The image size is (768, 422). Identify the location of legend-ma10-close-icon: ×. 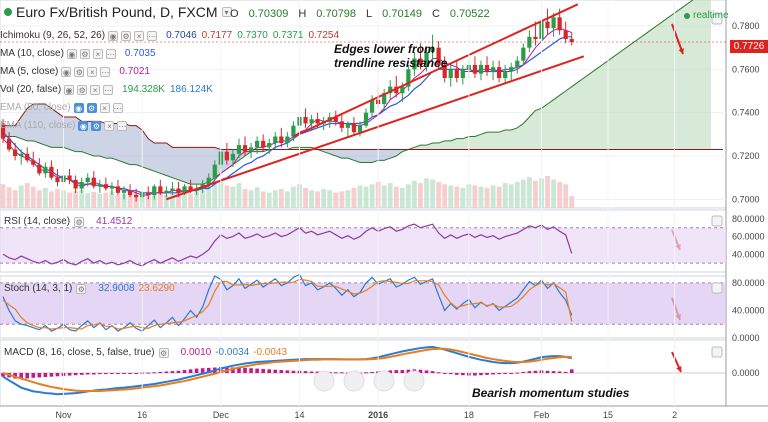
(97, 53).